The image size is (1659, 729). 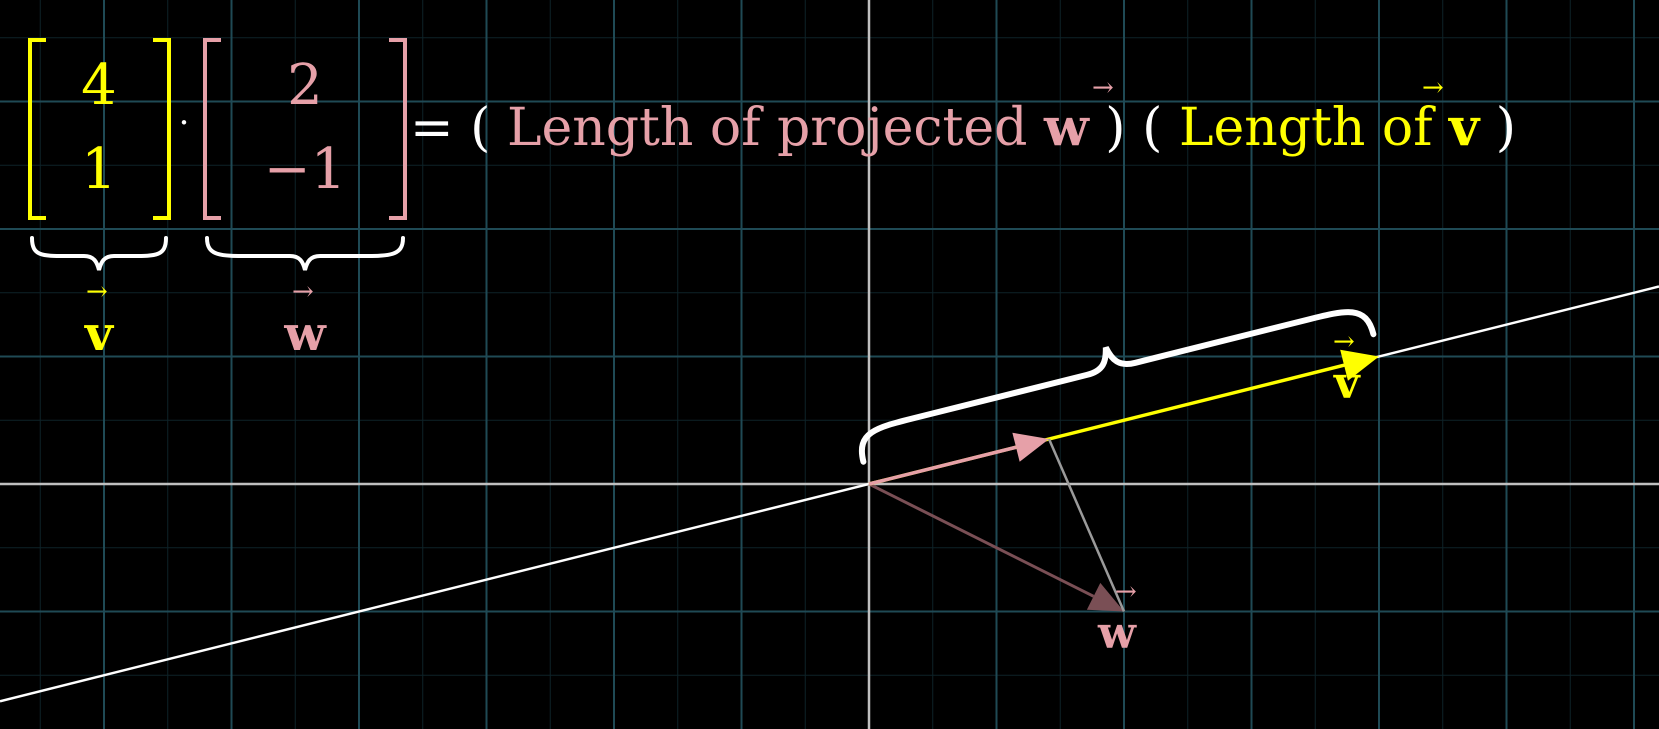 What do you see at coordinates (1464, 127) in the screenshot?
I see `v-symbol-inline: v` at bounding box center [1464, 127].